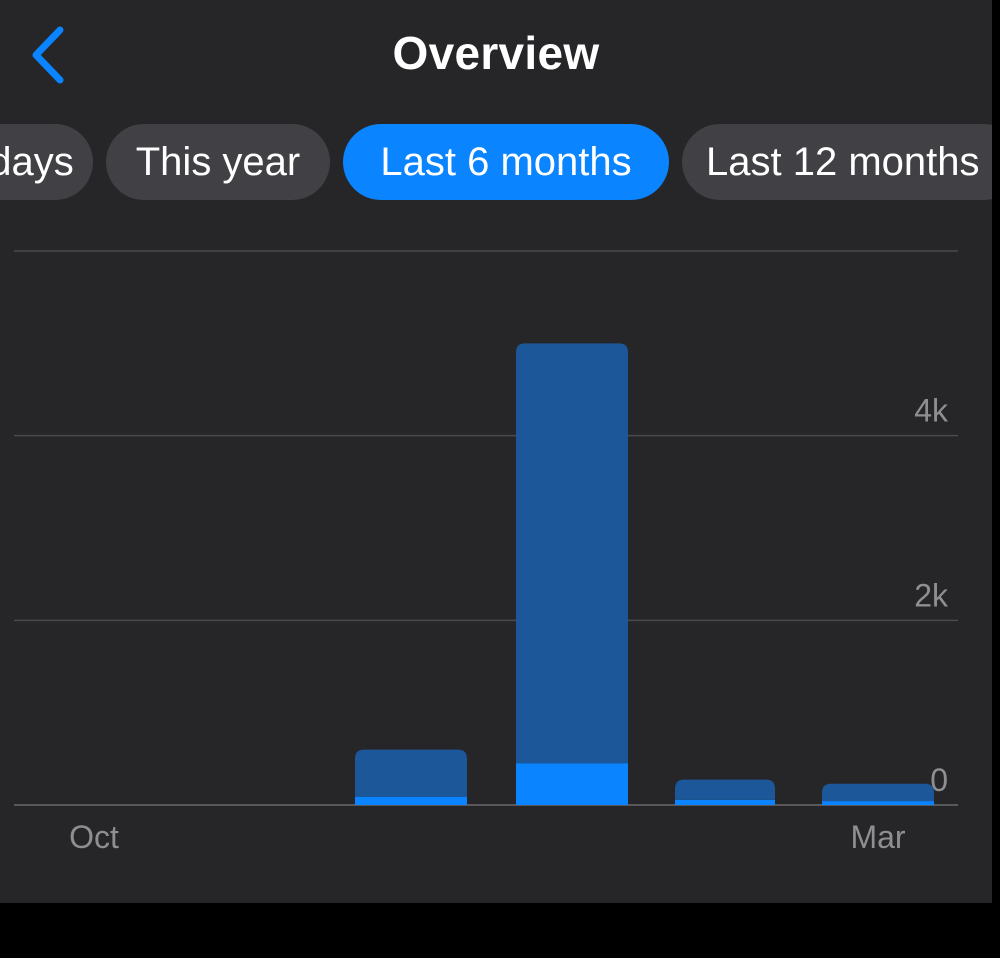 The height and width of the screenshot is (958, 1000). Describe the element at coordinates (931, 411) in the screenshot. I see `y-tick-label: 4k` at that location.